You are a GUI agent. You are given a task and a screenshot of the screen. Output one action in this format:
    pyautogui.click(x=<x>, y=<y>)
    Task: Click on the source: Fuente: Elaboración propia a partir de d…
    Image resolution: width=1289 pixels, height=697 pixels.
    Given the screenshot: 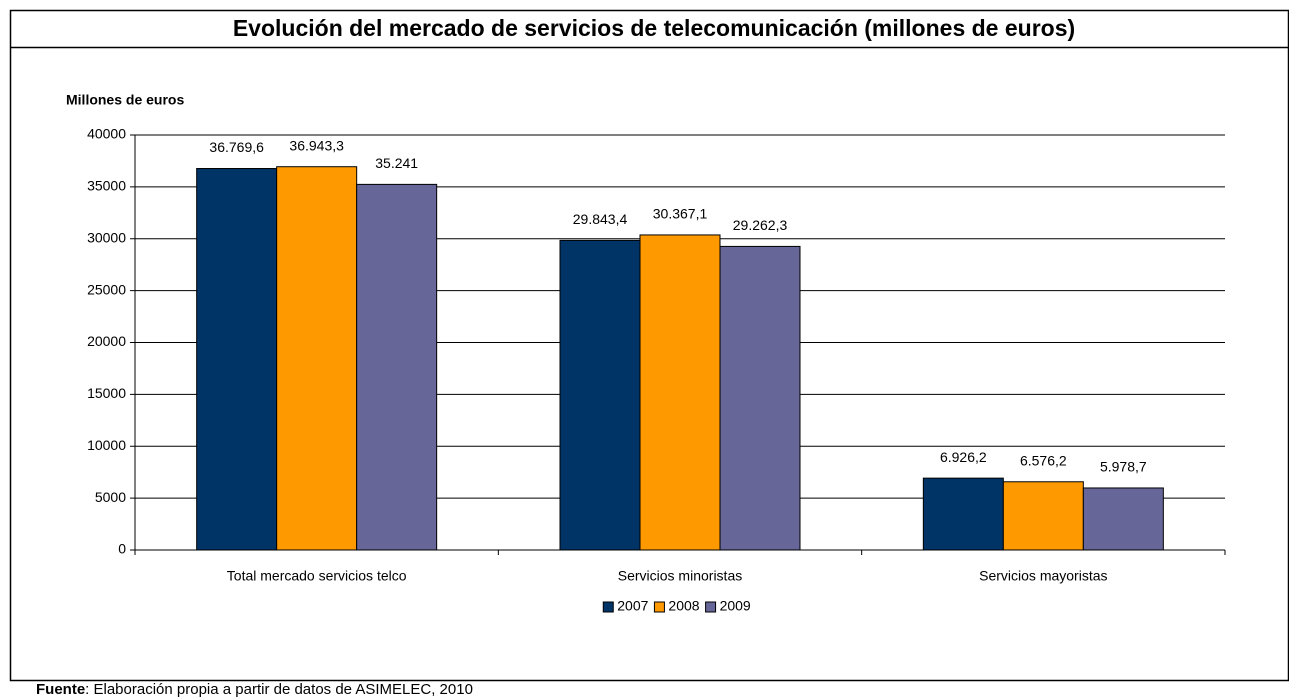 What is the action you would take?
    pyautogui.click(x=254, y=689)
    